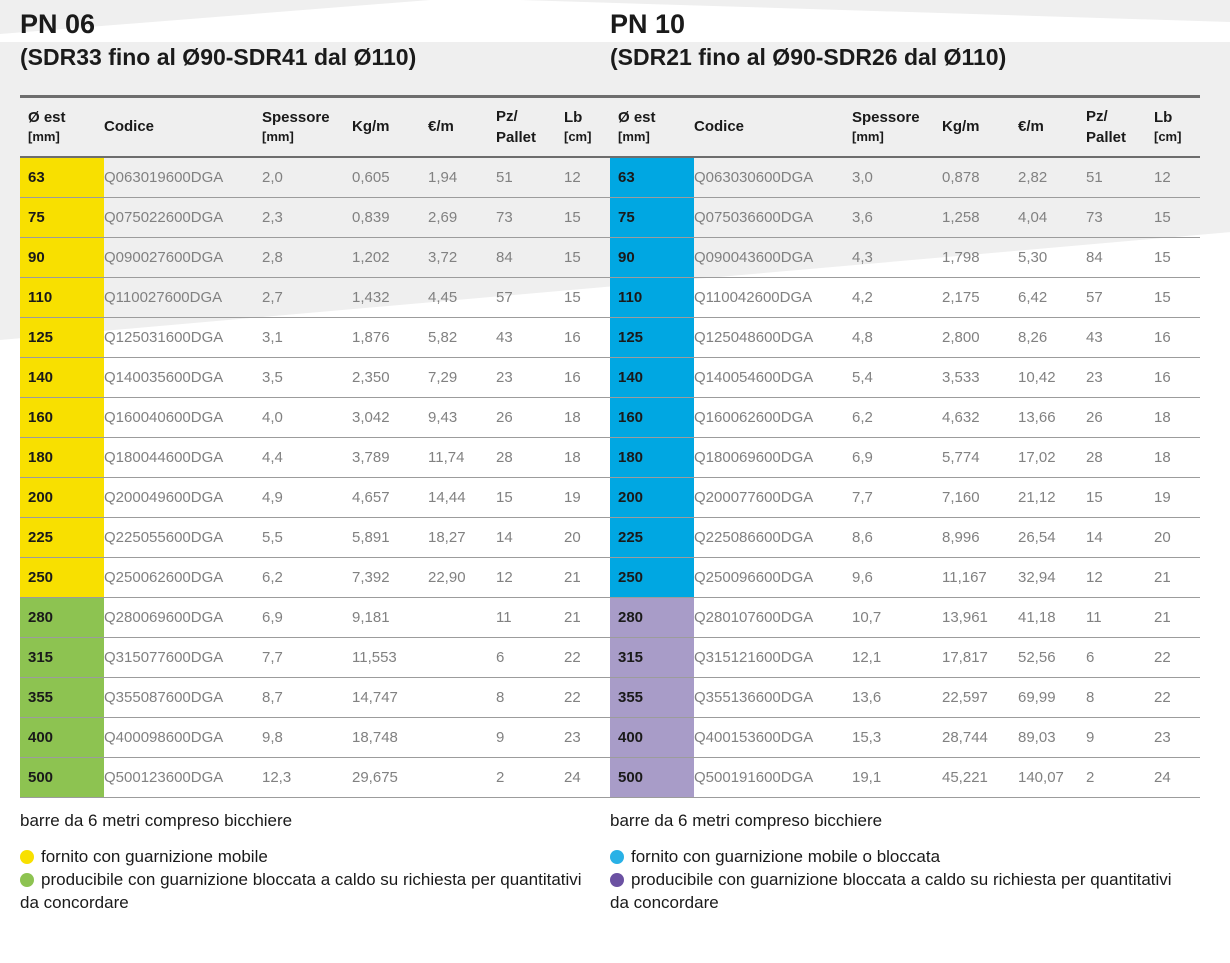  What do you see at coordinates (530, 297) in the screenshot?
I see `data-cell: 57` at bounding box center [530, 297].